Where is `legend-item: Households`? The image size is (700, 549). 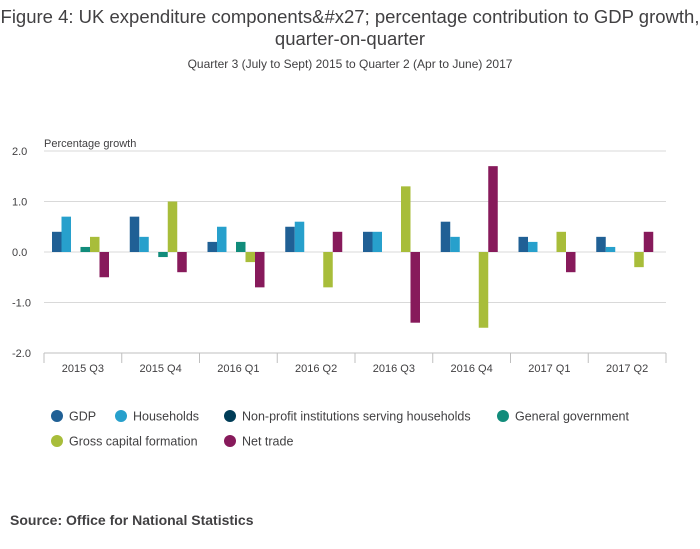 legend-item: Households is located at coordinates (157, 417).